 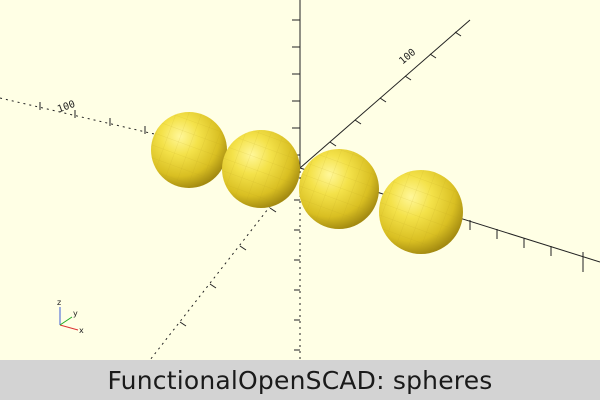 I want to click on gizmo-z-label: z, so click(x=59, y=302).